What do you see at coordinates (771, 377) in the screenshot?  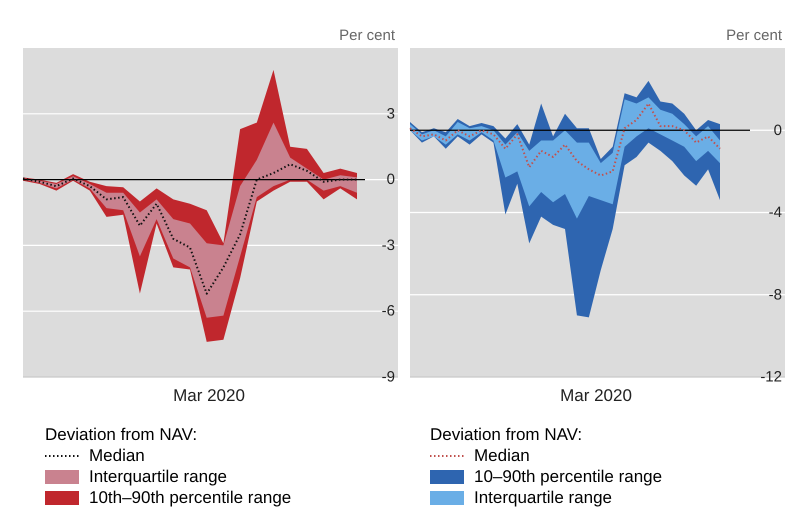 I see `y-tick-label: -12` at bounding box center [771, 377].